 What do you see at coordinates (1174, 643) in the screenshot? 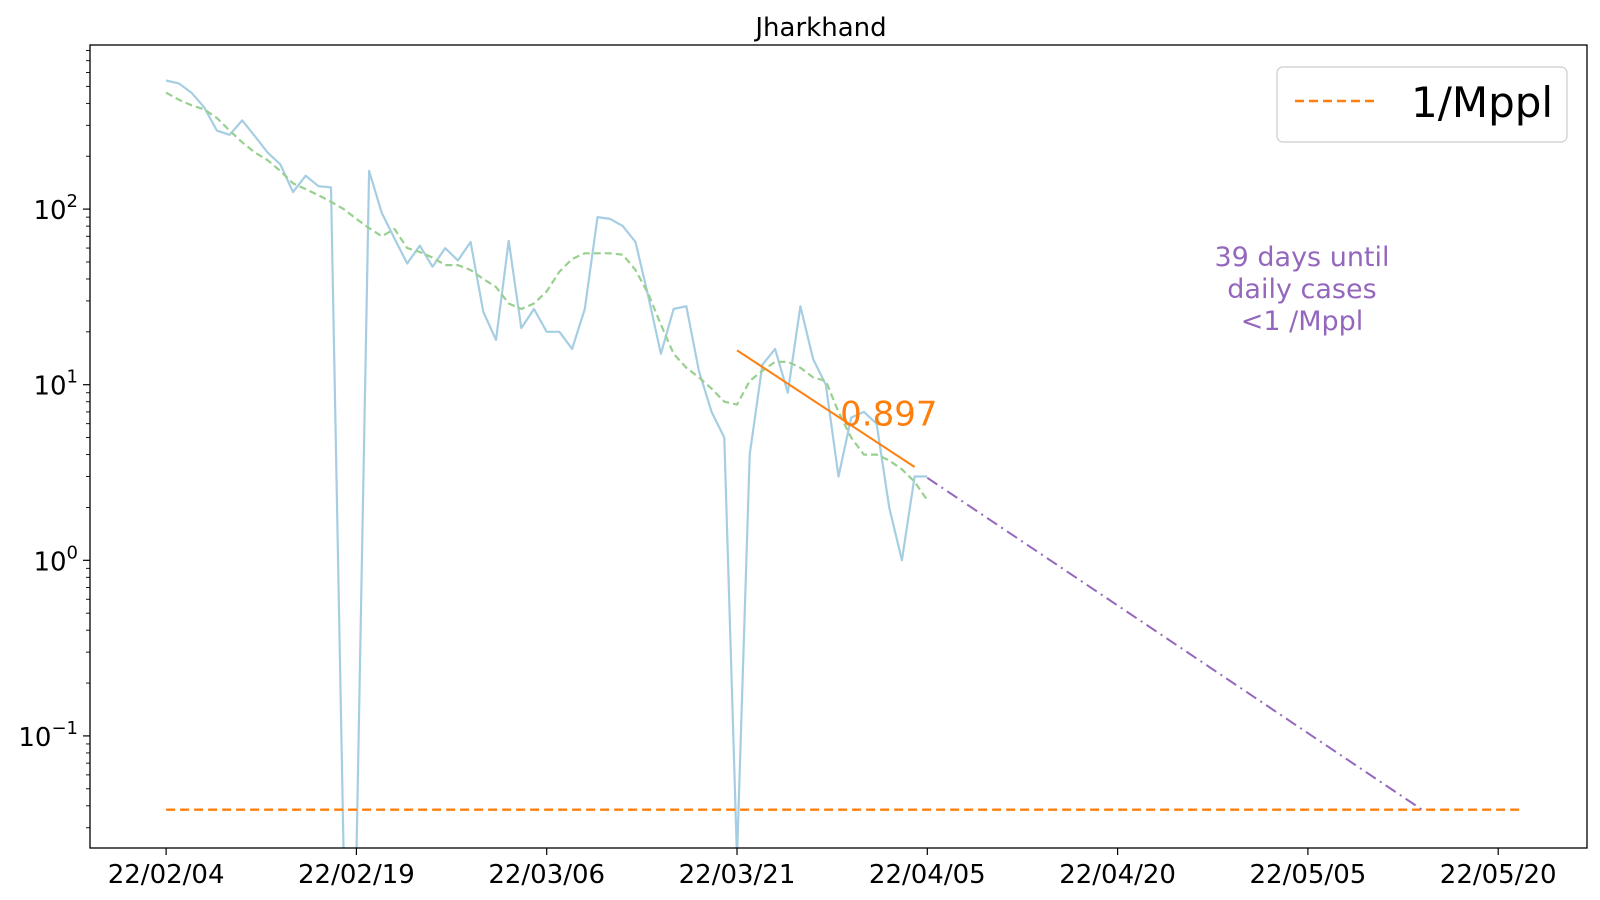
I see `projection-line` at bounding box center [1174, 643].